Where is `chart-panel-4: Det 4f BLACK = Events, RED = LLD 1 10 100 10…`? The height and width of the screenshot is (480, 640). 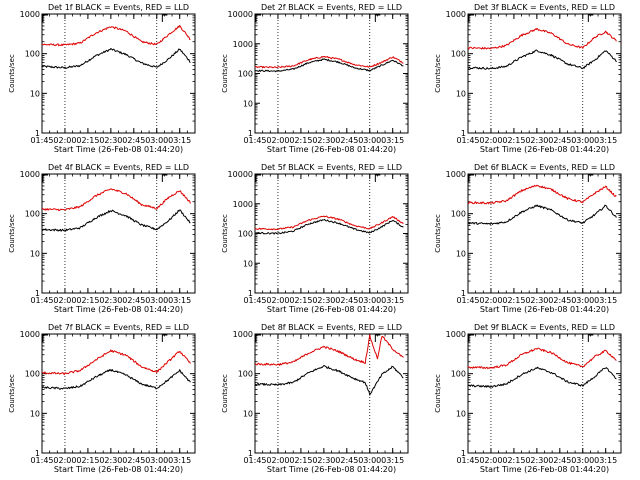 chart-panel-4: Det 4f BLACK = Events, RED = LLD 1 10 100 10… is located at coordinates (102, 238).